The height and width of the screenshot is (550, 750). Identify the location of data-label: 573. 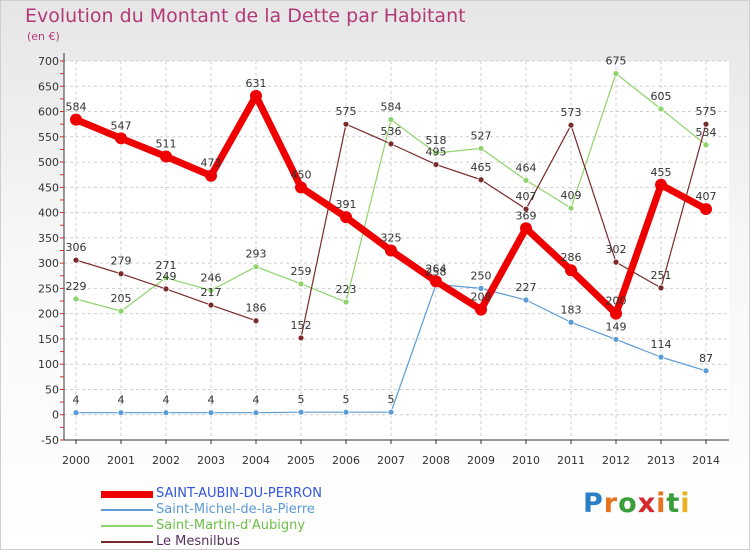
(571, 112).